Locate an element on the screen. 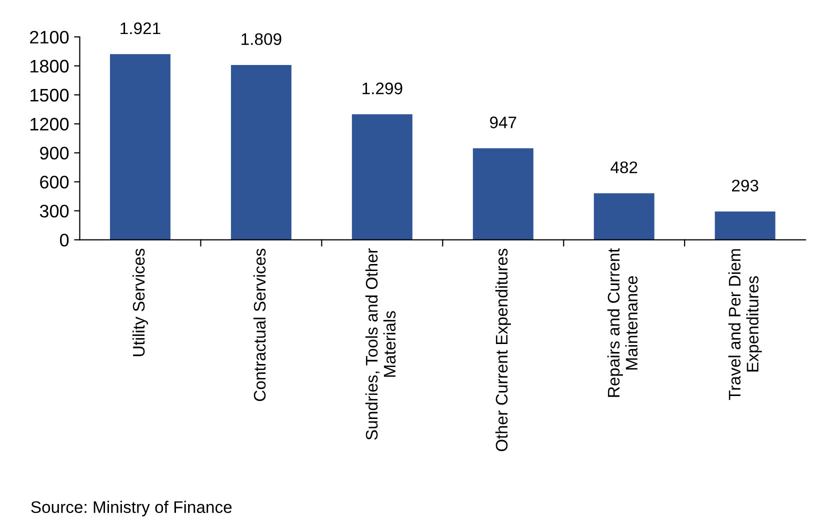 The image size is (822, 527). data-label: 293 is located at coordinates (745, 186).